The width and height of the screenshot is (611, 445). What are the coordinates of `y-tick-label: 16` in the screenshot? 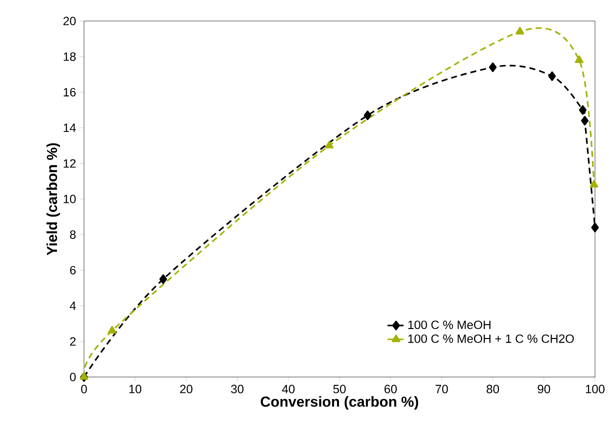 It's located at (70, 92).